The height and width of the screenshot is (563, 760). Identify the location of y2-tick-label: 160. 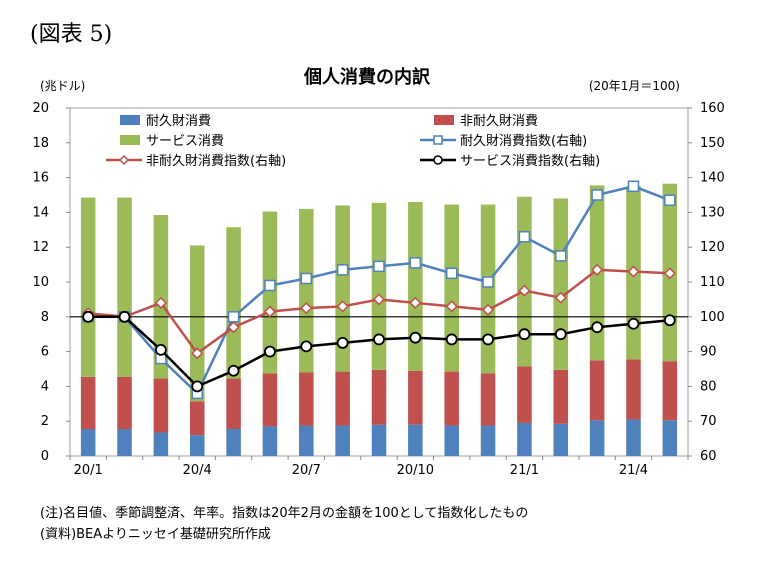
(712, 108).